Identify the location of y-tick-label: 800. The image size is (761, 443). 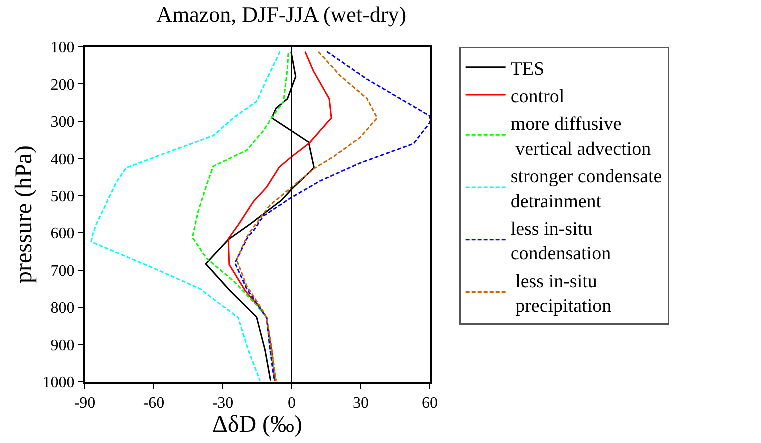
(62, 309).